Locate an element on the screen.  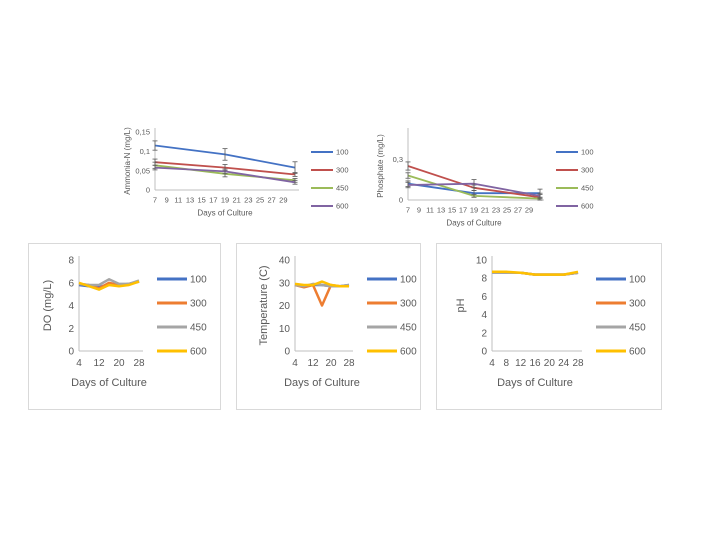
x-tick-label: 24 is located at coordinates (564, 363).